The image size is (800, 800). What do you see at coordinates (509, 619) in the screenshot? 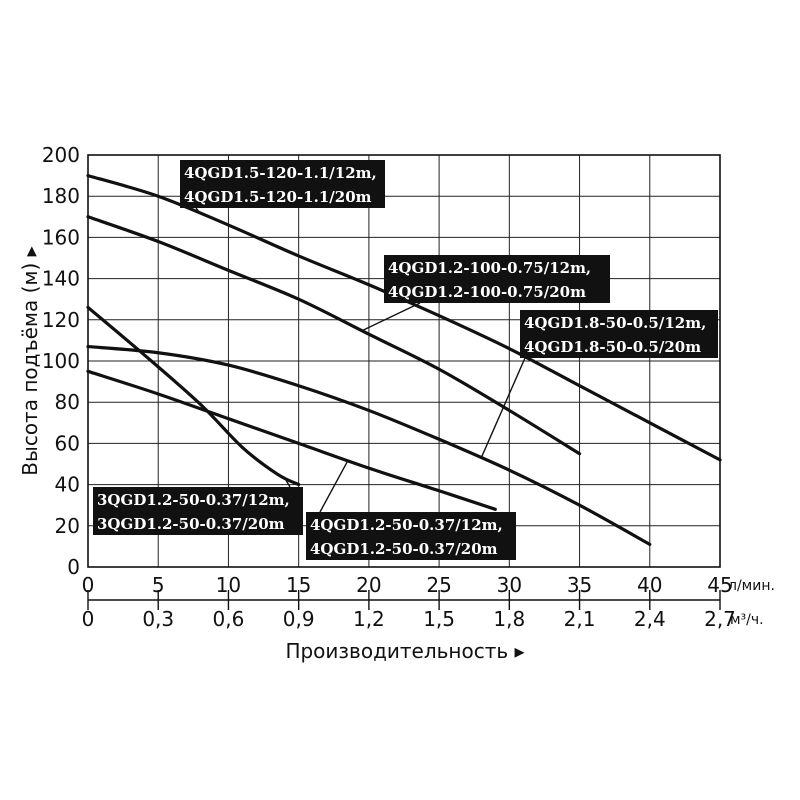
I see `x-tick-label-secondary: 1,8` at bounding box center [509, 619].